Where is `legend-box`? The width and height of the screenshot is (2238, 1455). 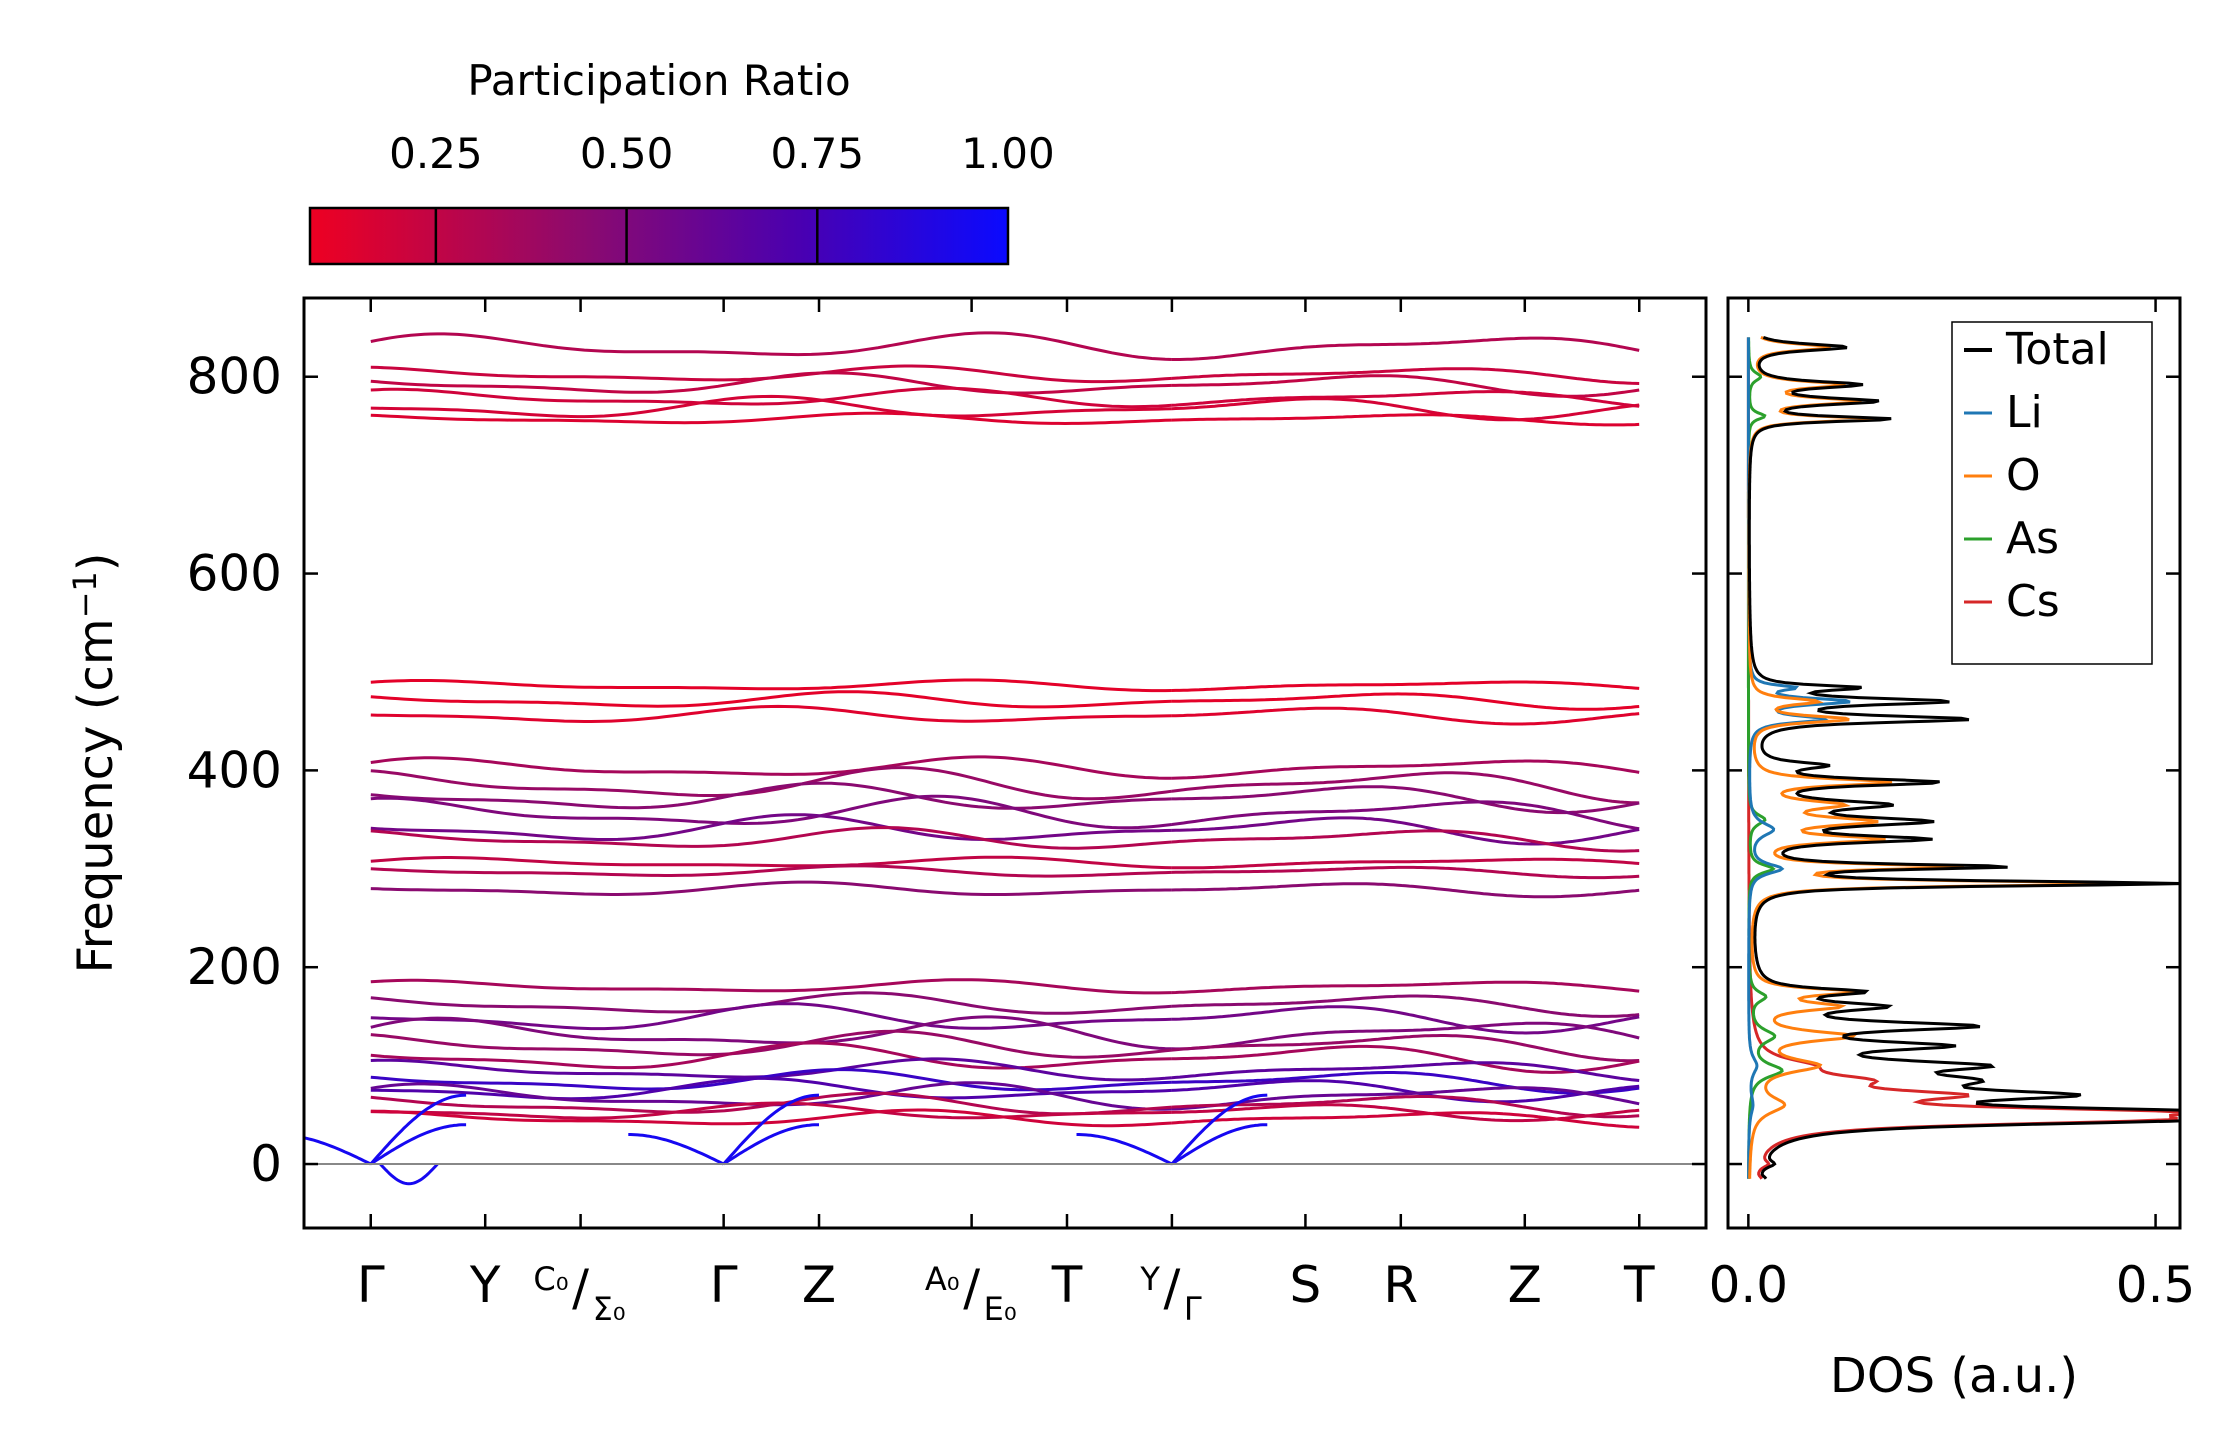 legend-box is located at coordinates (2052, 493).